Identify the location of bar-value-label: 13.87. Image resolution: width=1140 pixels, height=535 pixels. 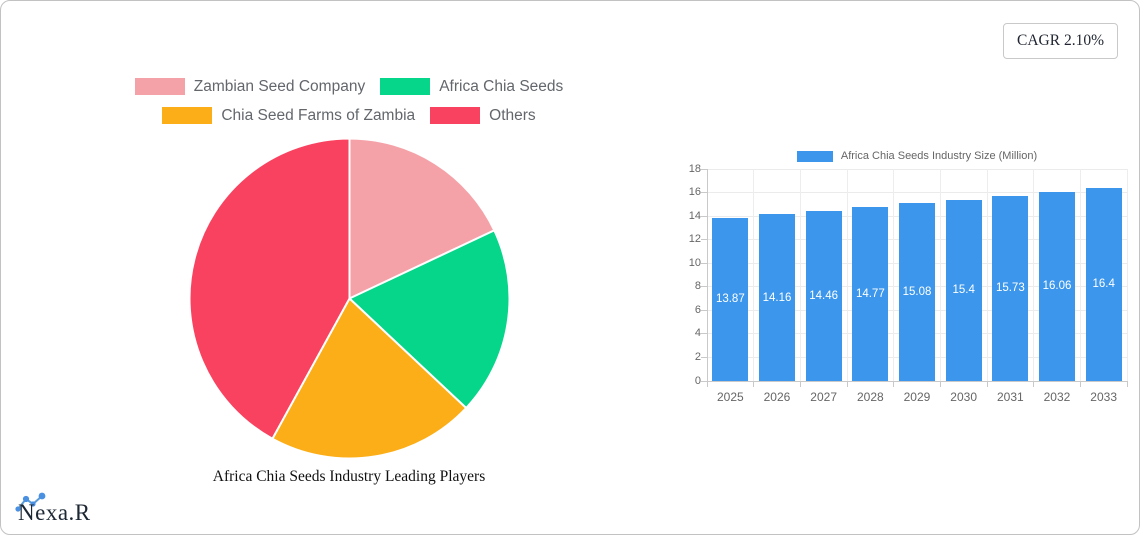
(730, 299).